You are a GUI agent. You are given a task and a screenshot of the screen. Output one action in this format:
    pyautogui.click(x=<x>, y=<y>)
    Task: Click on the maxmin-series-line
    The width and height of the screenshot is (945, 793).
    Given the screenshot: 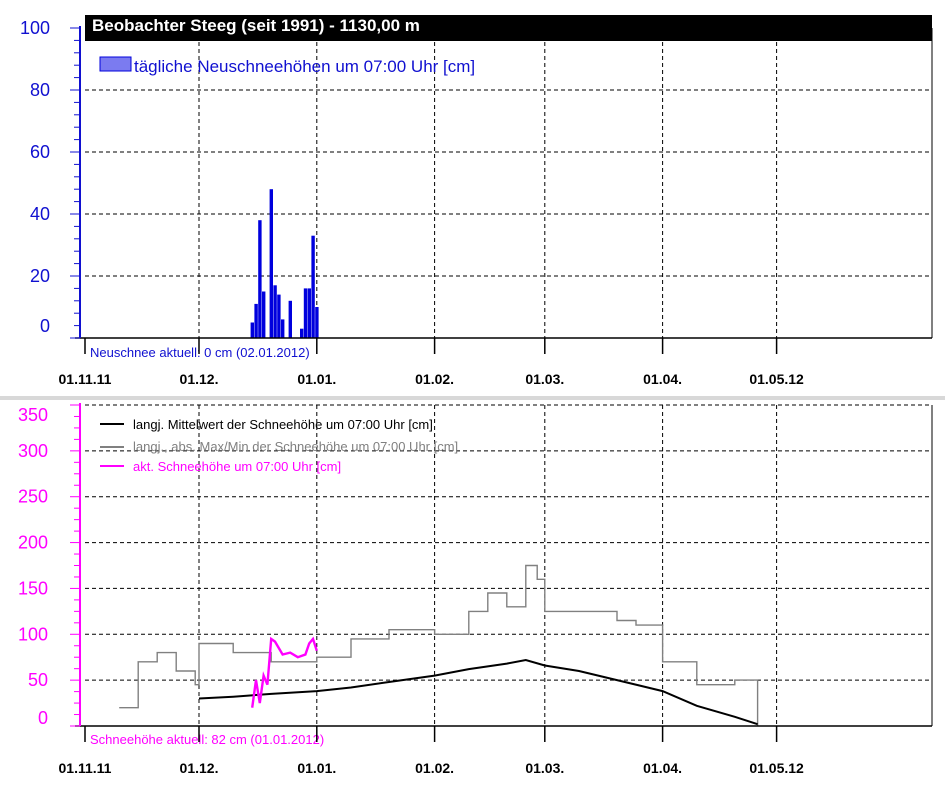 What is the action you would take?
    pyautogui.click(x=439, y=645)
    